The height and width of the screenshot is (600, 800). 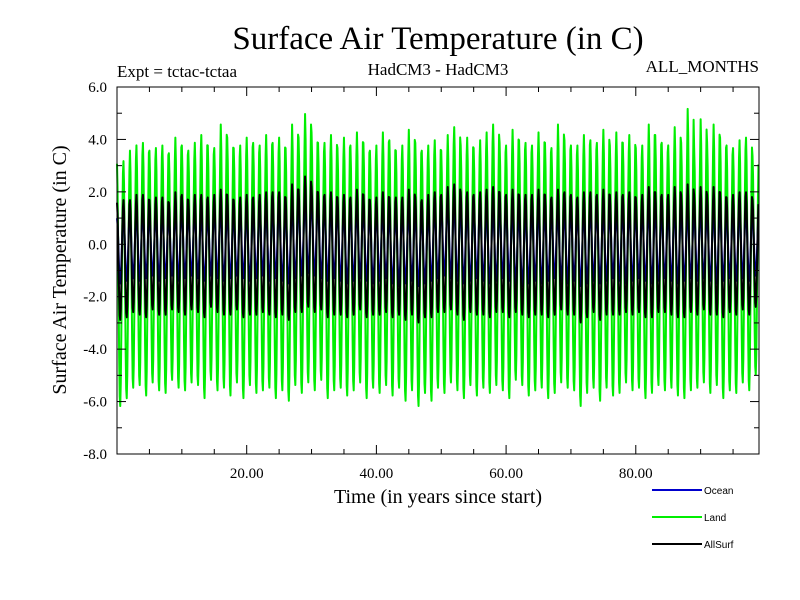 What do you see at coordinates (719, 545) in the screenshot?
I see `legend-label-allsurf: AllSurf` at bounding box center [719, 545].